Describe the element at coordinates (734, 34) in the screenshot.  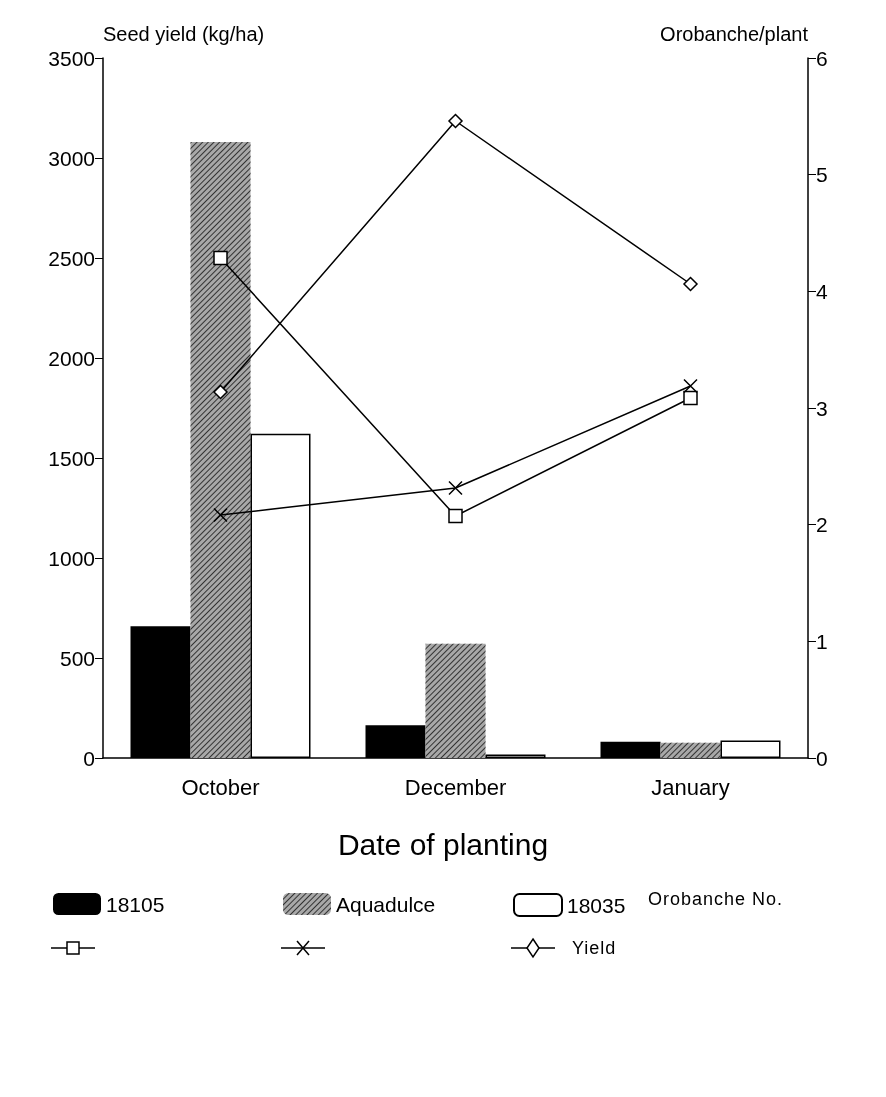
I see `y2-axis-title: Orobanche/plant` at that location.